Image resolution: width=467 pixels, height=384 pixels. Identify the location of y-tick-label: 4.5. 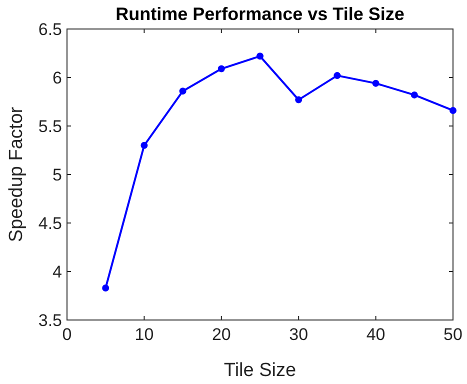
(50, 223).